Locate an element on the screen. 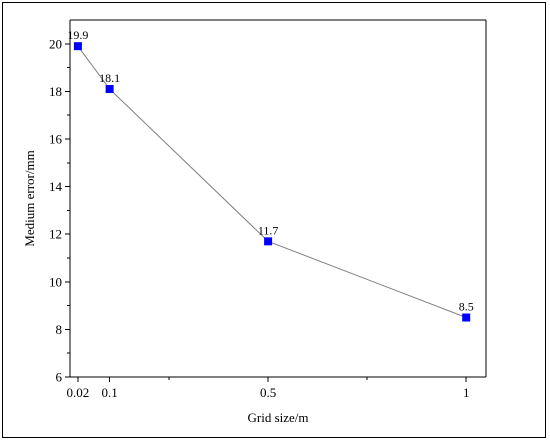 The width and height of the screenshot is (550, 442). y-tick-label: 8 is located at coordinates (59, 329).